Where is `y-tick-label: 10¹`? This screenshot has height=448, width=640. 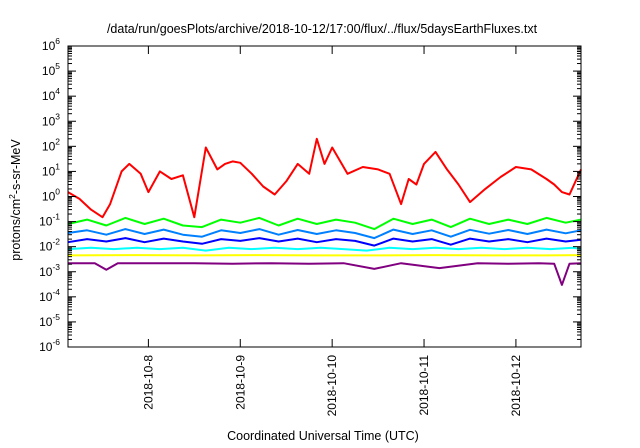 y-tick-label: 10¹ is located at coordinates (51, 169).